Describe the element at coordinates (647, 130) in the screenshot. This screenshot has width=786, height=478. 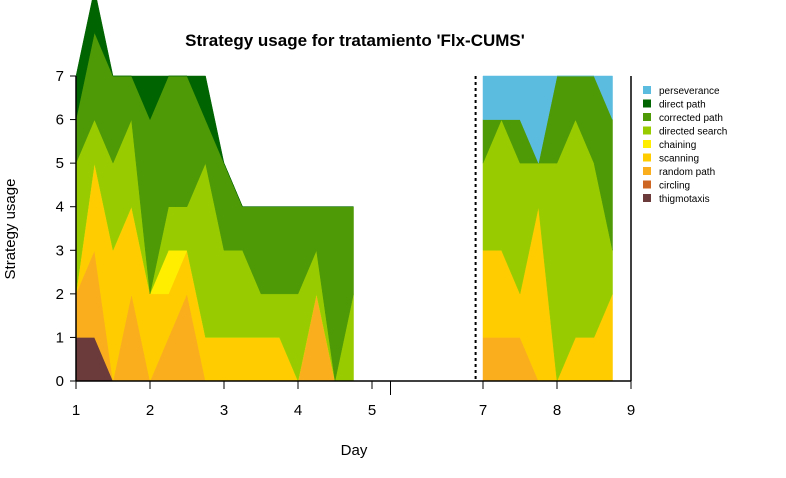
I see `legend-swatch-directed-search` at that location.